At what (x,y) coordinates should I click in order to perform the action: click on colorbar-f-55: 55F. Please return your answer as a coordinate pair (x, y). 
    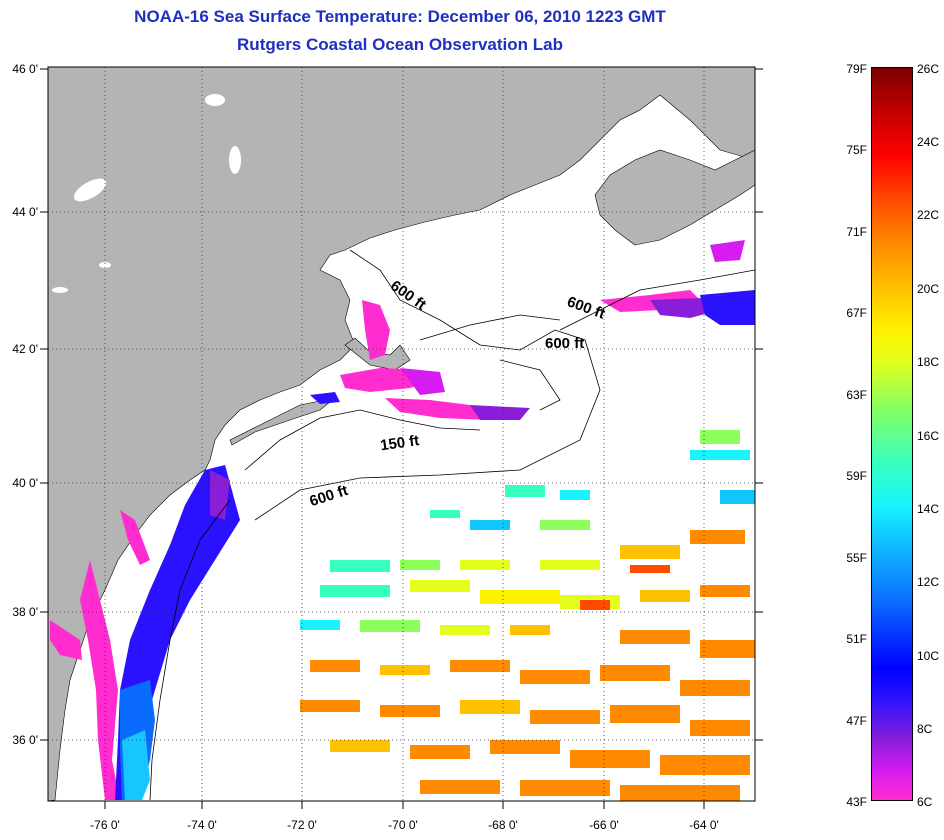
    Looking at the image, I should click on (856, 558).